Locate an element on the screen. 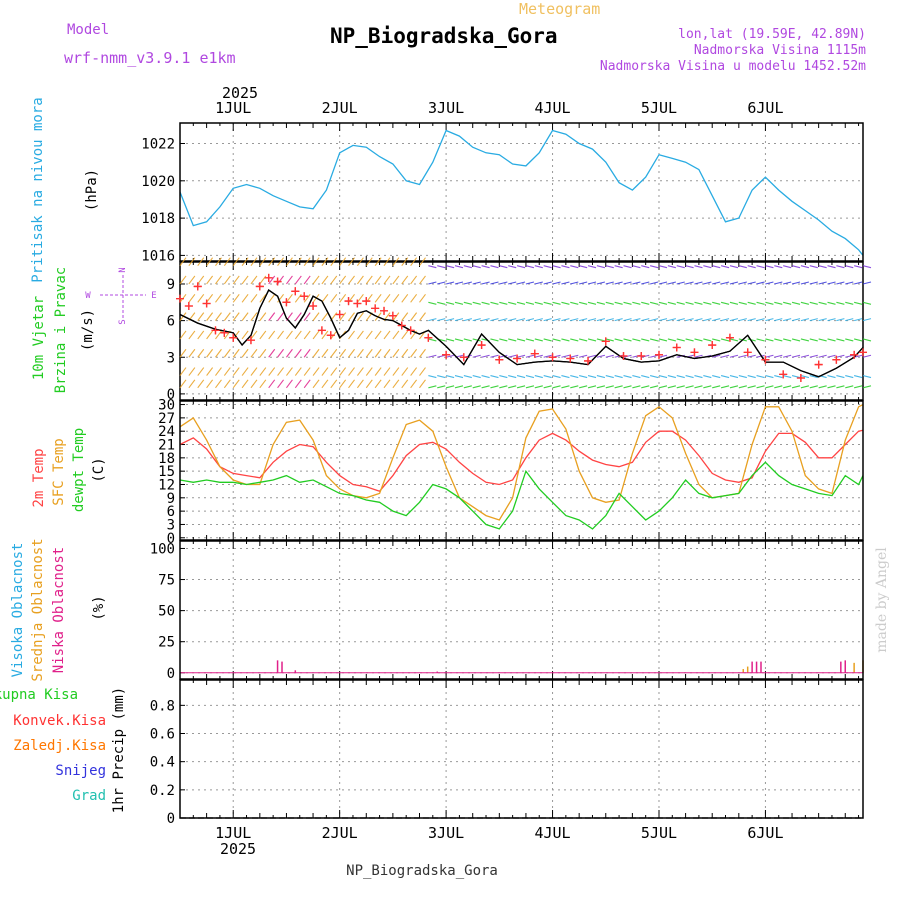 The width and height of the screenshot is (900, 904). temp2m-line is located at coordinates (521, 460).